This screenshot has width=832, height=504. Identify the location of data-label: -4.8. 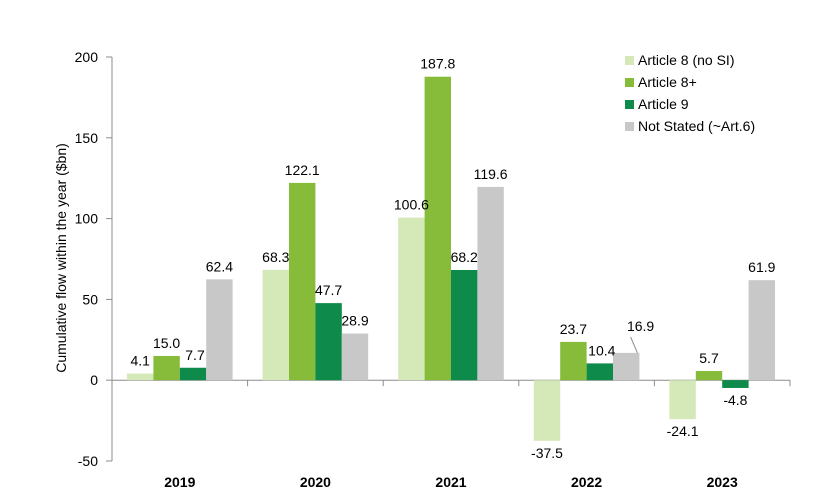
(735, 400).